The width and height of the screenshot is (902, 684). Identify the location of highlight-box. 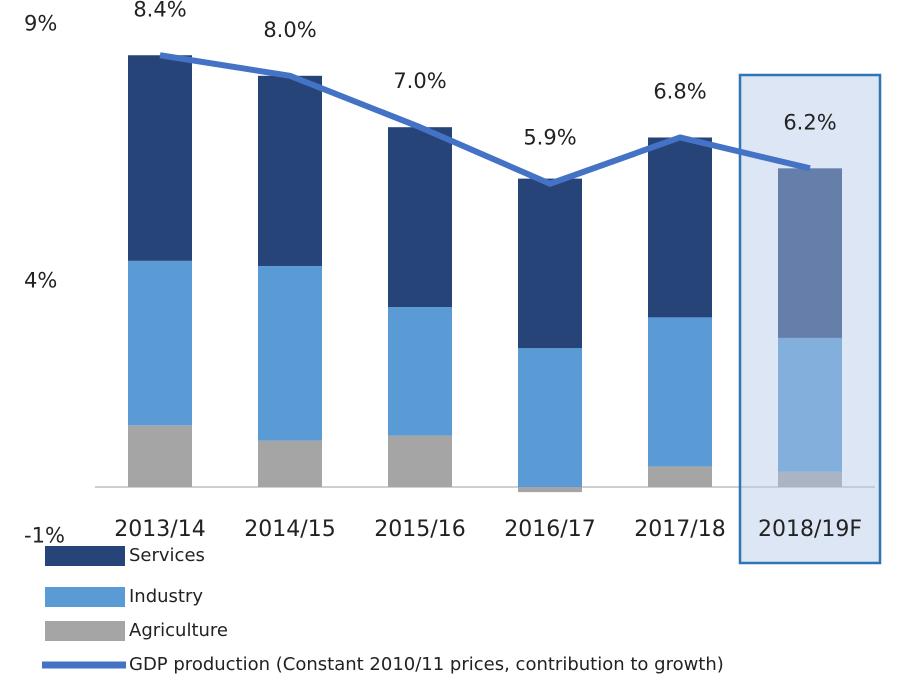
(810, 319).